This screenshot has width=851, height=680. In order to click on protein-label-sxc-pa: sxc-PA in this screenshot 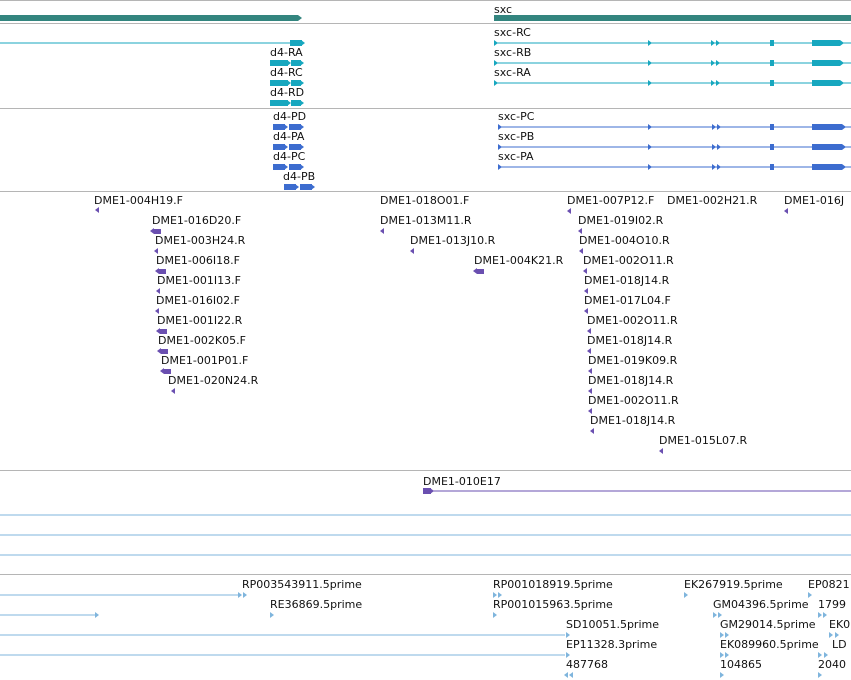, I will do `click(516, 156)`.